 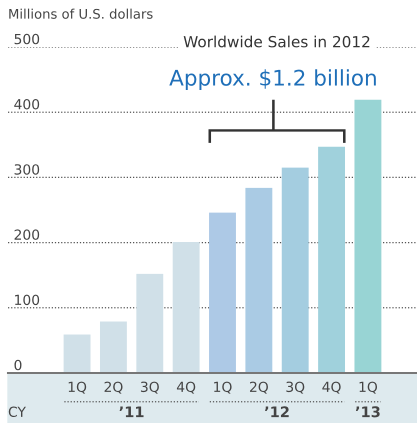 What do you see at coordinates (81, 13) in the screenshot?
I see `y-axis-title: Millions of U.S. dollars` at bounding box center [81, 13].